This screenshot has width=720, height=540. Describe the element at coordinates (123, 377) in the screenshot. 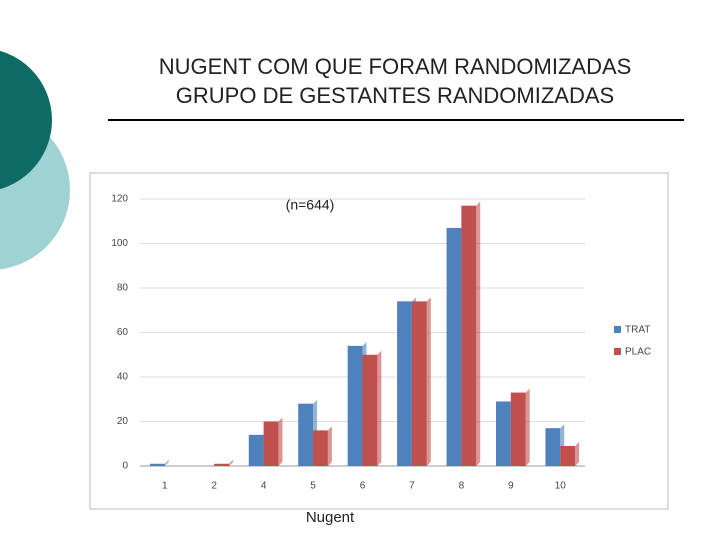

I see `y-tick-label: 40` at that location.